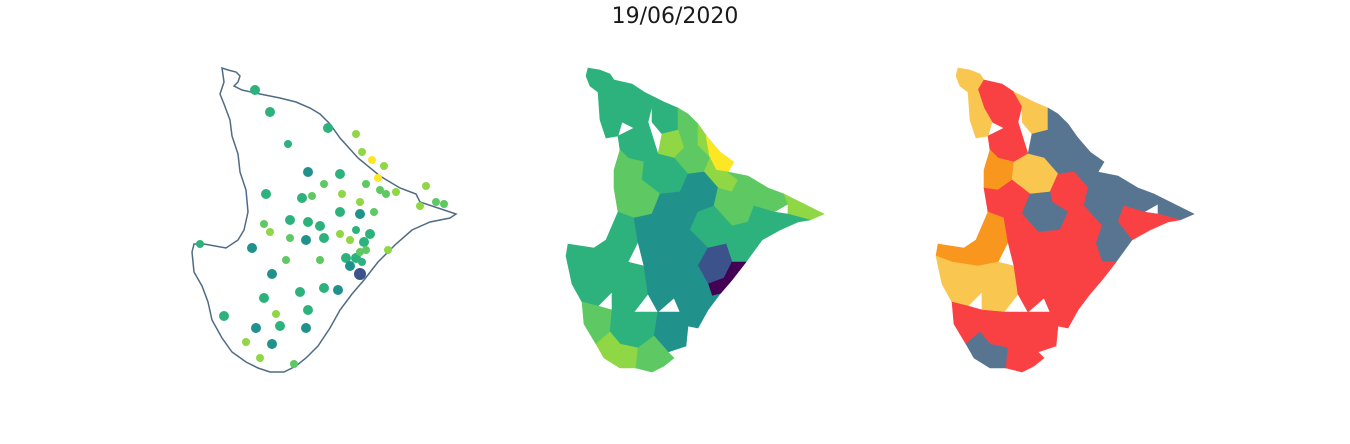 Image resolution: width=1350 pixels, height=444 pixels. I want to click on choropleth-map-svg, so click(695, 220).